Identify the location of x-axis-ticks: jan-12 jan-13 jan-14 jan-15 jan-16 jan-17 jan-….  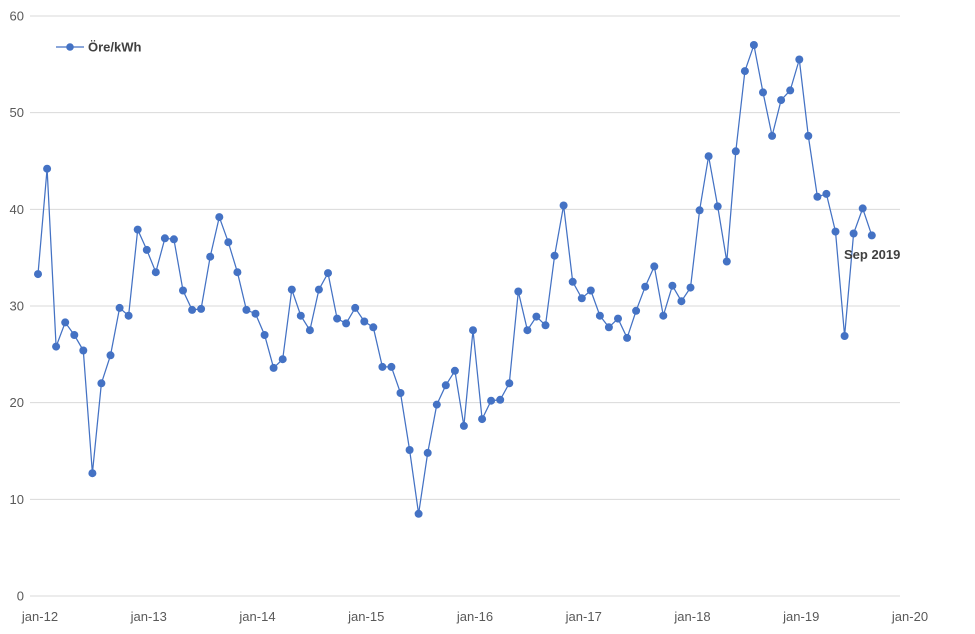
(474, 616).